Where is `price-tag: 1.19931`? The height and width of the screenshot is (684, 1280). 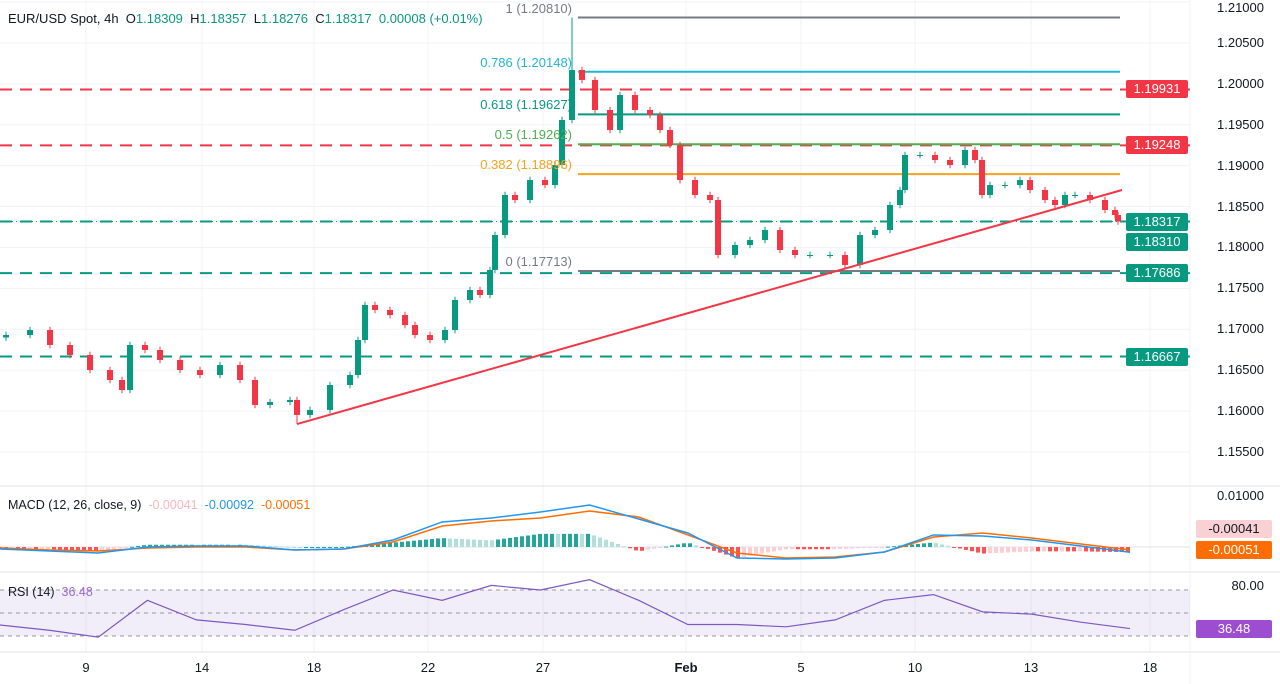 price-tag: 1.19931 is located at coordinates (1157, 89).